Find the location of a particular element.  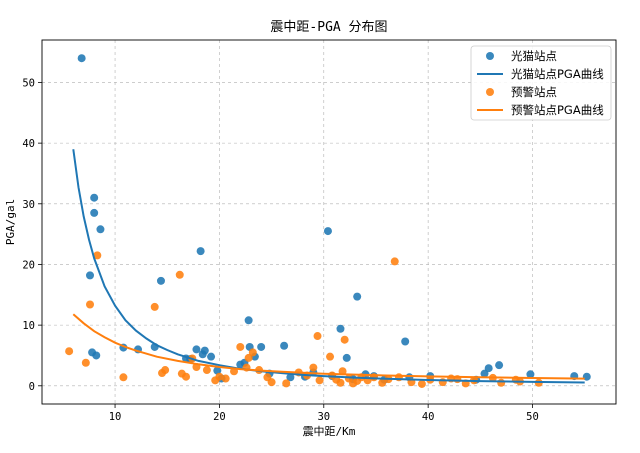

x-tick-label: 30 is located at coordinates (323, 417).